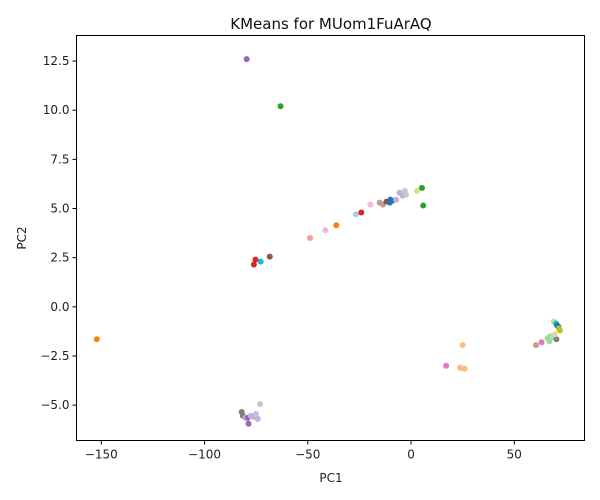 Image resolution: width=600 pixels, height=500 pixels. I want to click on chart-title: KMeans for MUom1FuArAQ, so click(330, 24).